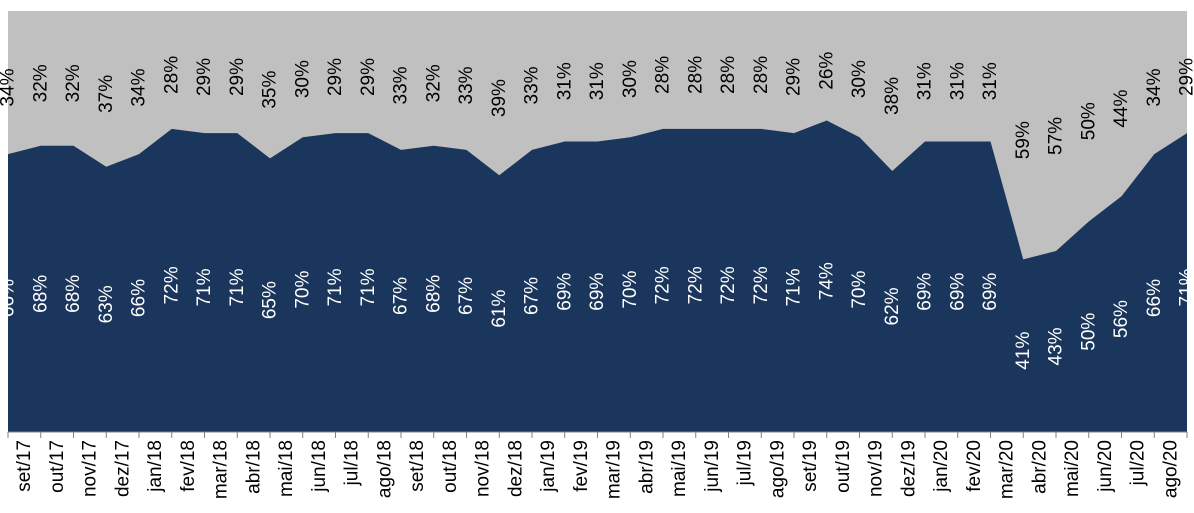 The image size is (1194, 513). What do you see at coordinates (24, 466) in the screenshot?
I see `x-tick-label: set/17` at bounding box center [24, 466].